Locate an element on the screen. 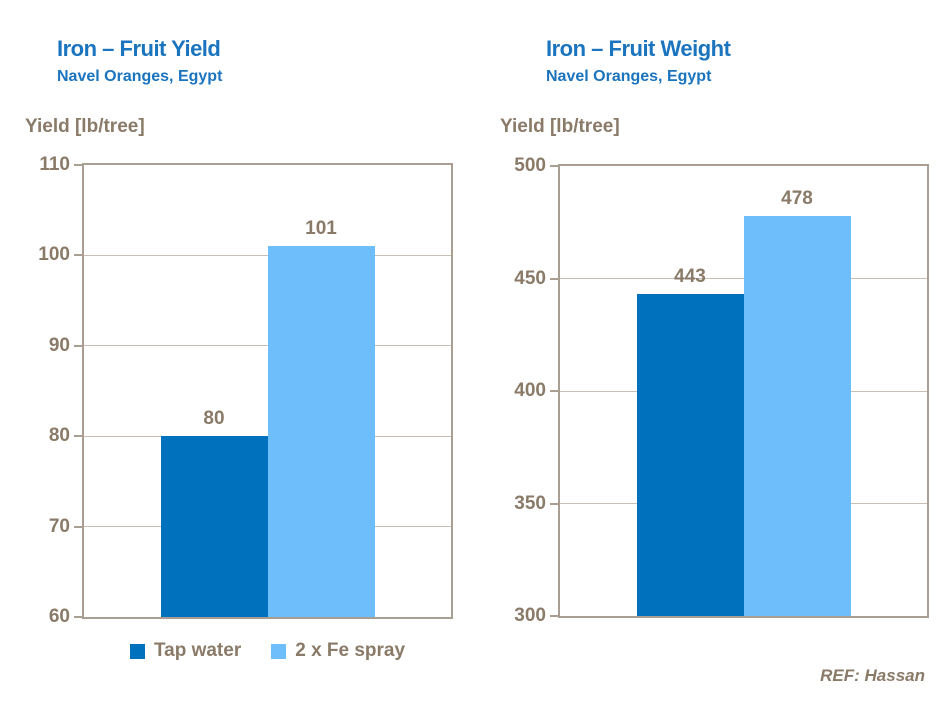 The image size is (949, 709). y-tick-label: 70 is located at coordinates (59, 526).